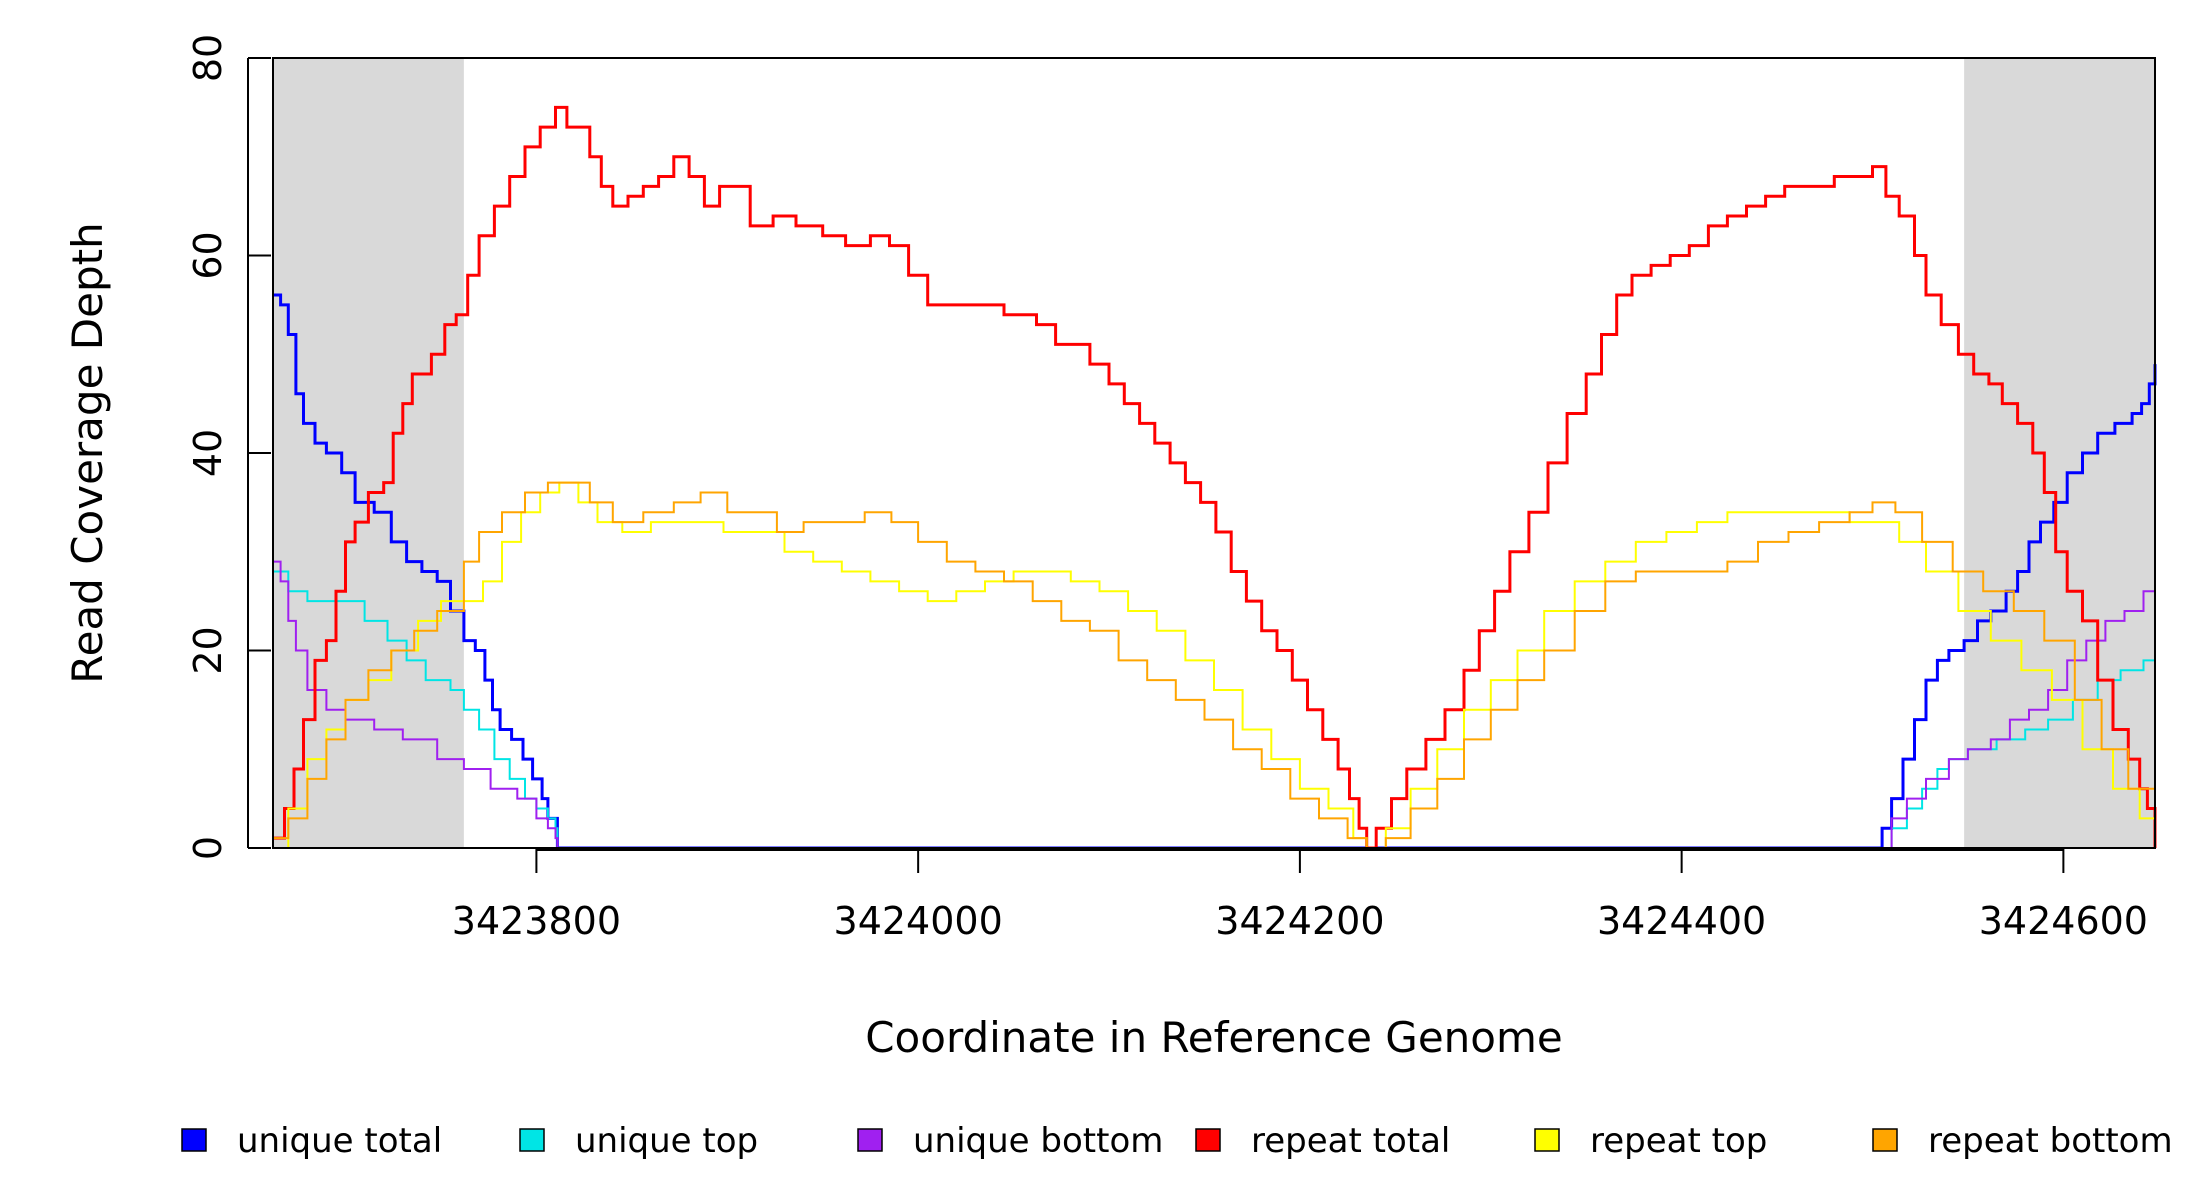  I want to click on x-tick-label: 3424600, so click(2063, 921).